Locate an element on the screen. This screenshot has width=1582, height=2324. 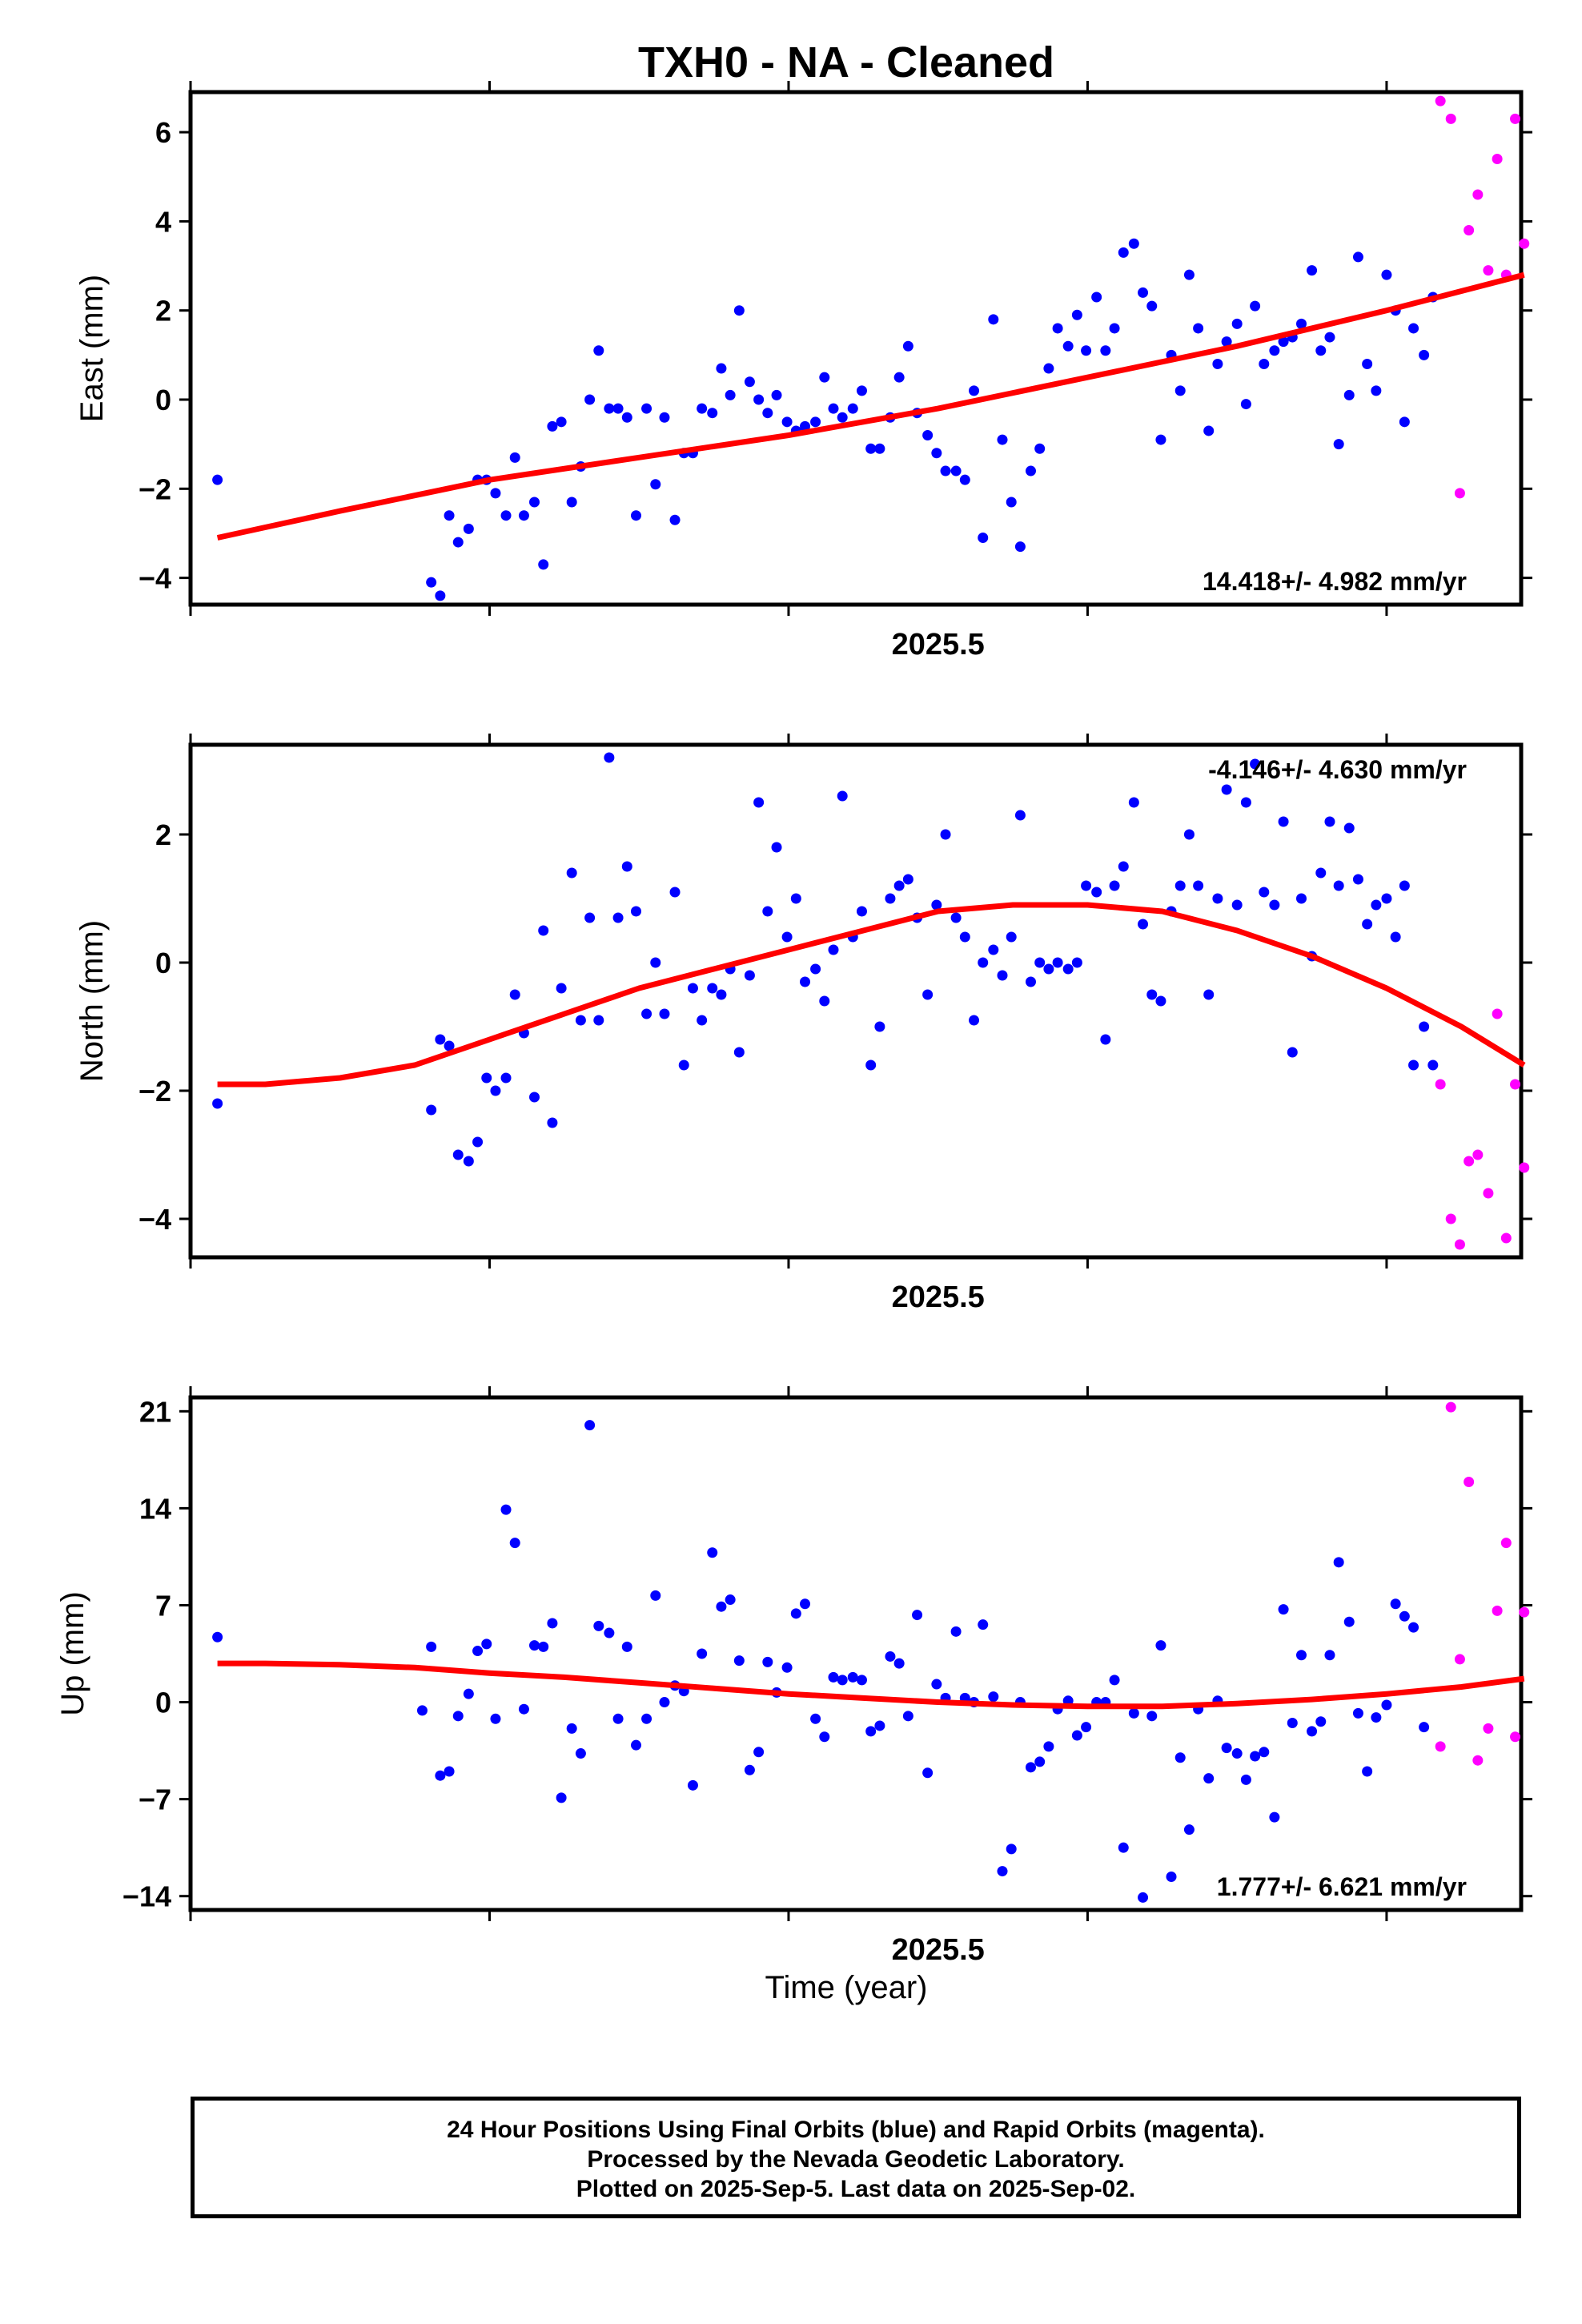
east-fit-line is located at coordinates (871, 406).